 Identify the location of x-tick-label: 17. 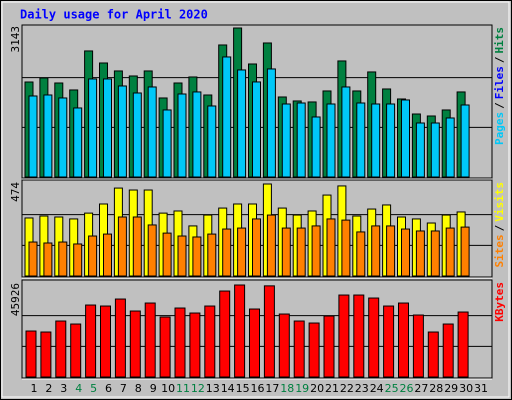
(272, 388).